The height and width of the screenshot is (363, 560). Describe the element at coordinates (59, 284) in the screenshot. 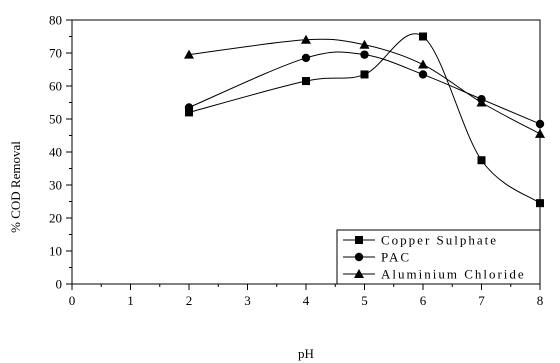

I see `y-tick-label: 0` at that location.